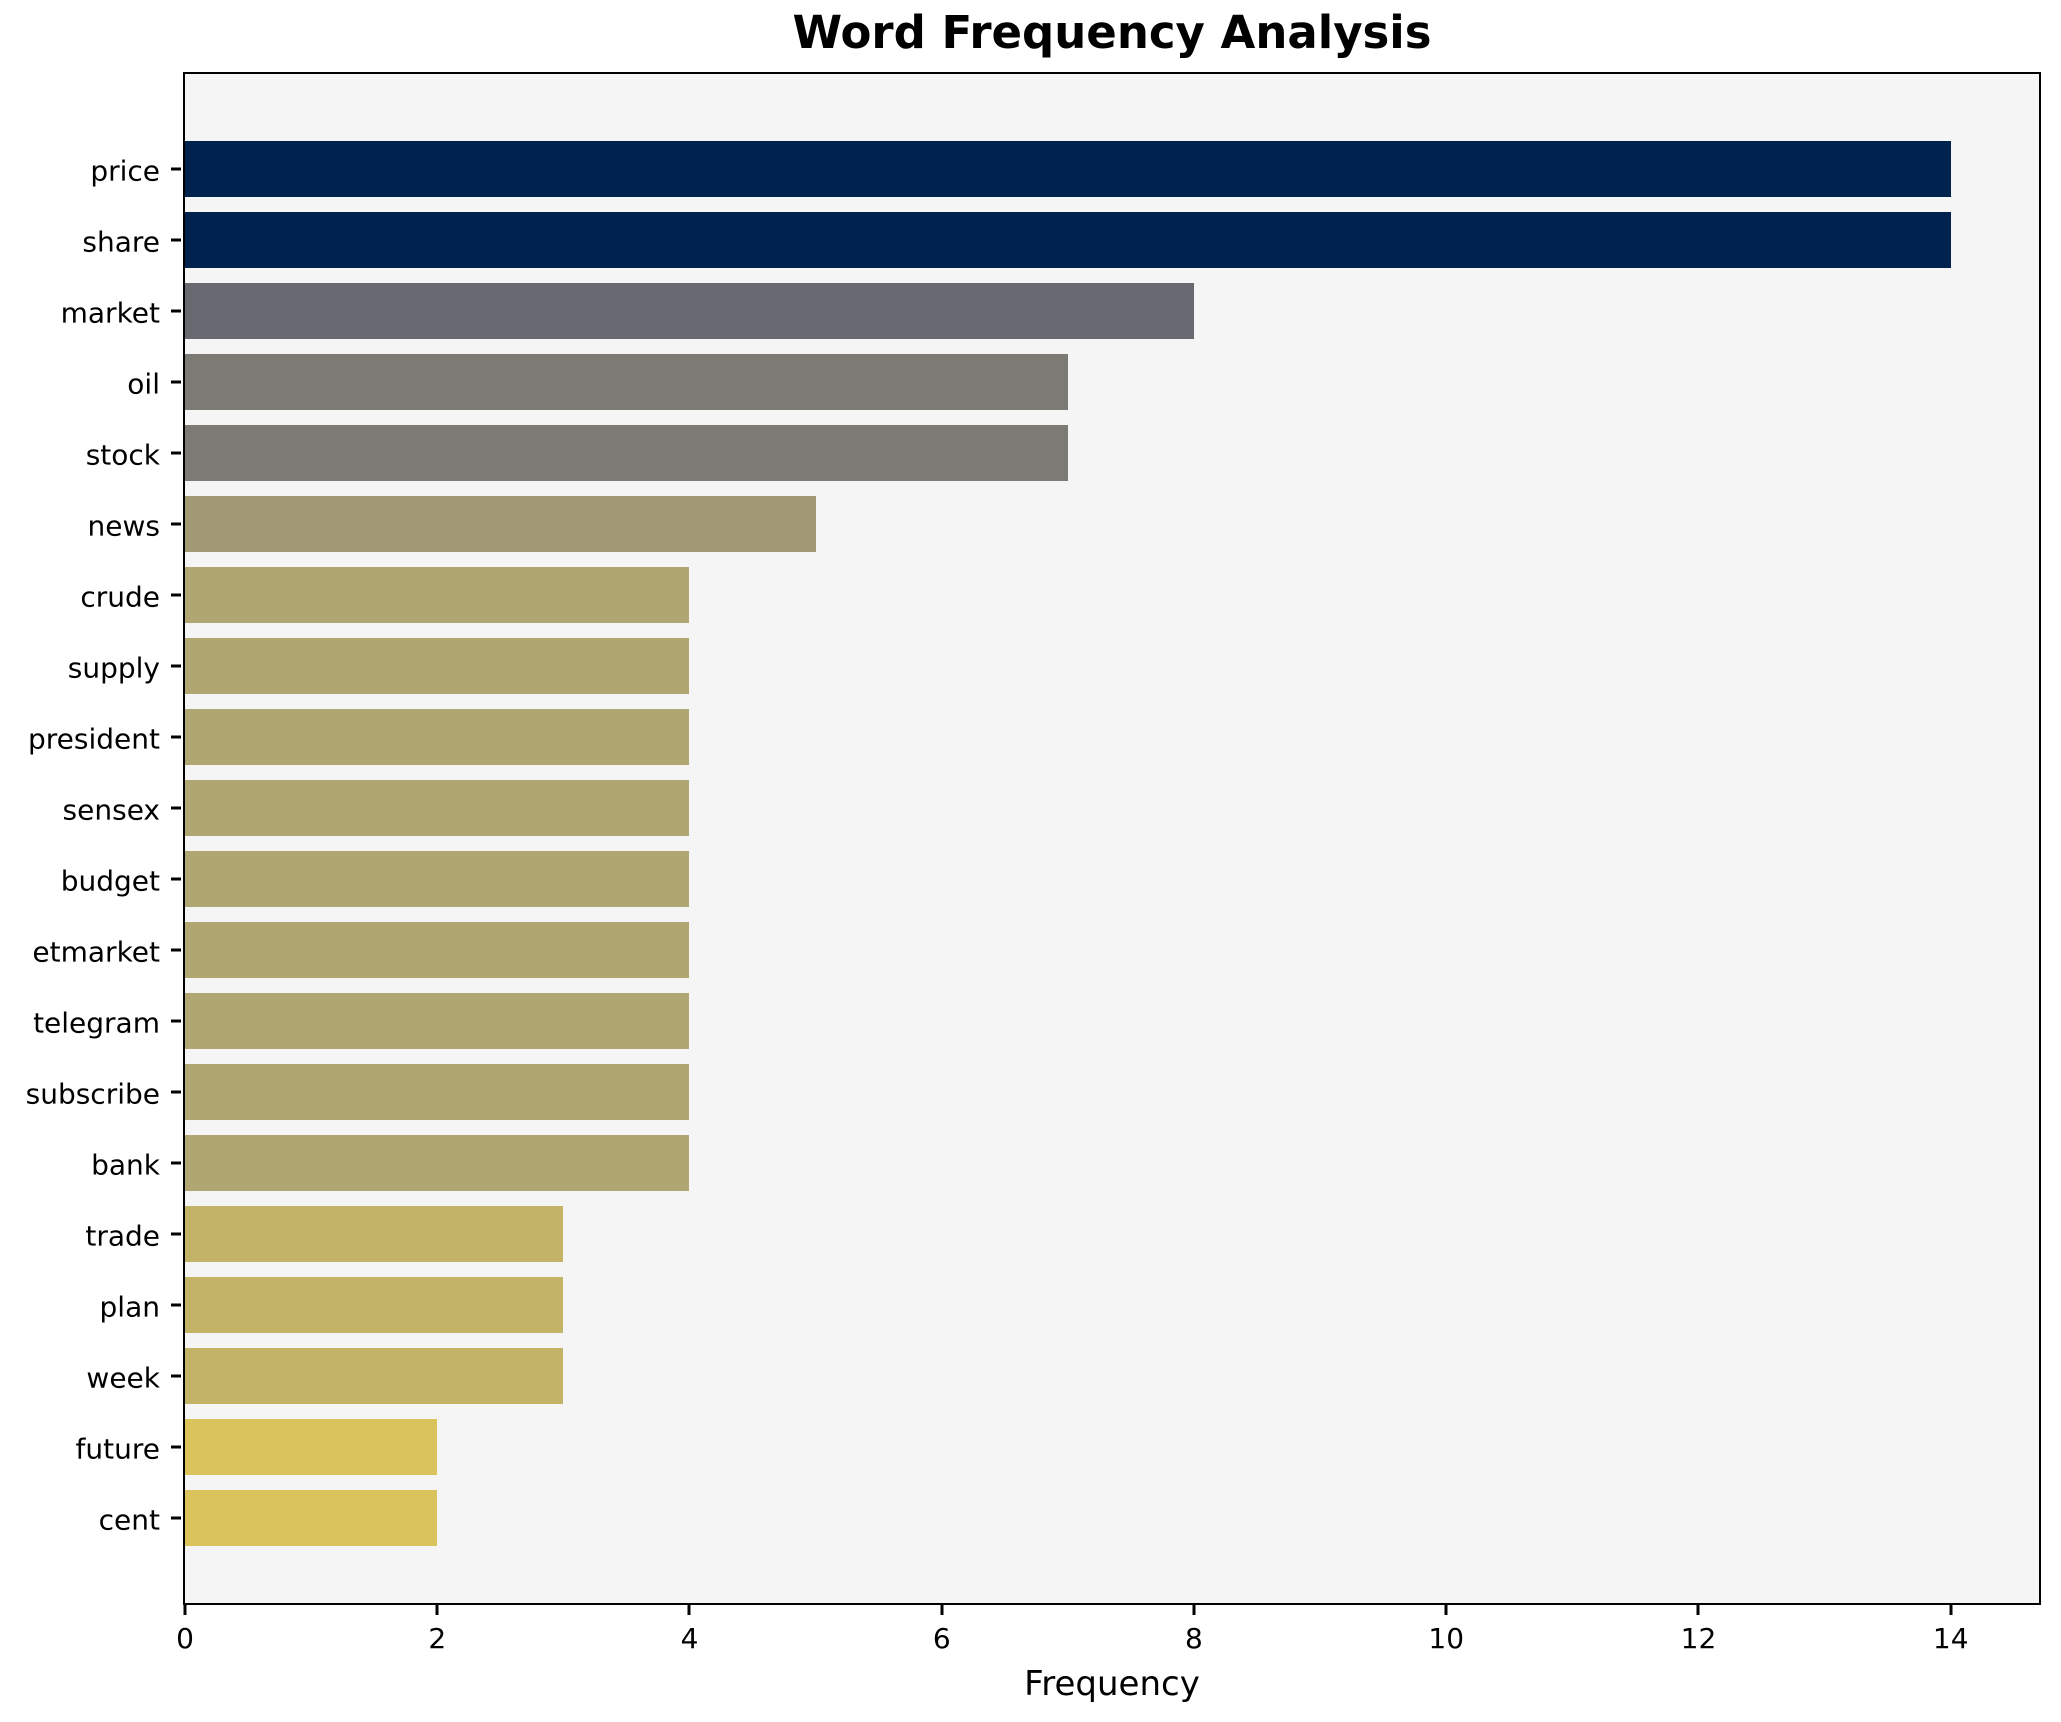  Describe the element at coordinates (122, 1236) in the screenshot. I see `y-tick-label-trade: trade` at that location.